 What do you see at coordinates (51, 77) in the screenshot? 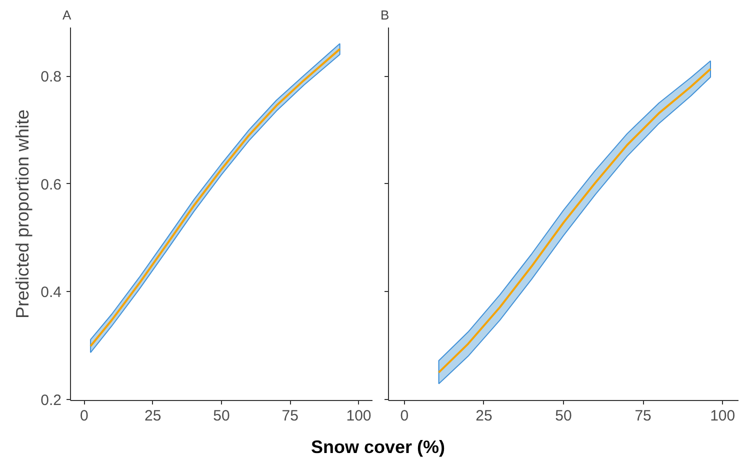
I see `y-tick-label: 0.8` at bounding box center [51, 77].